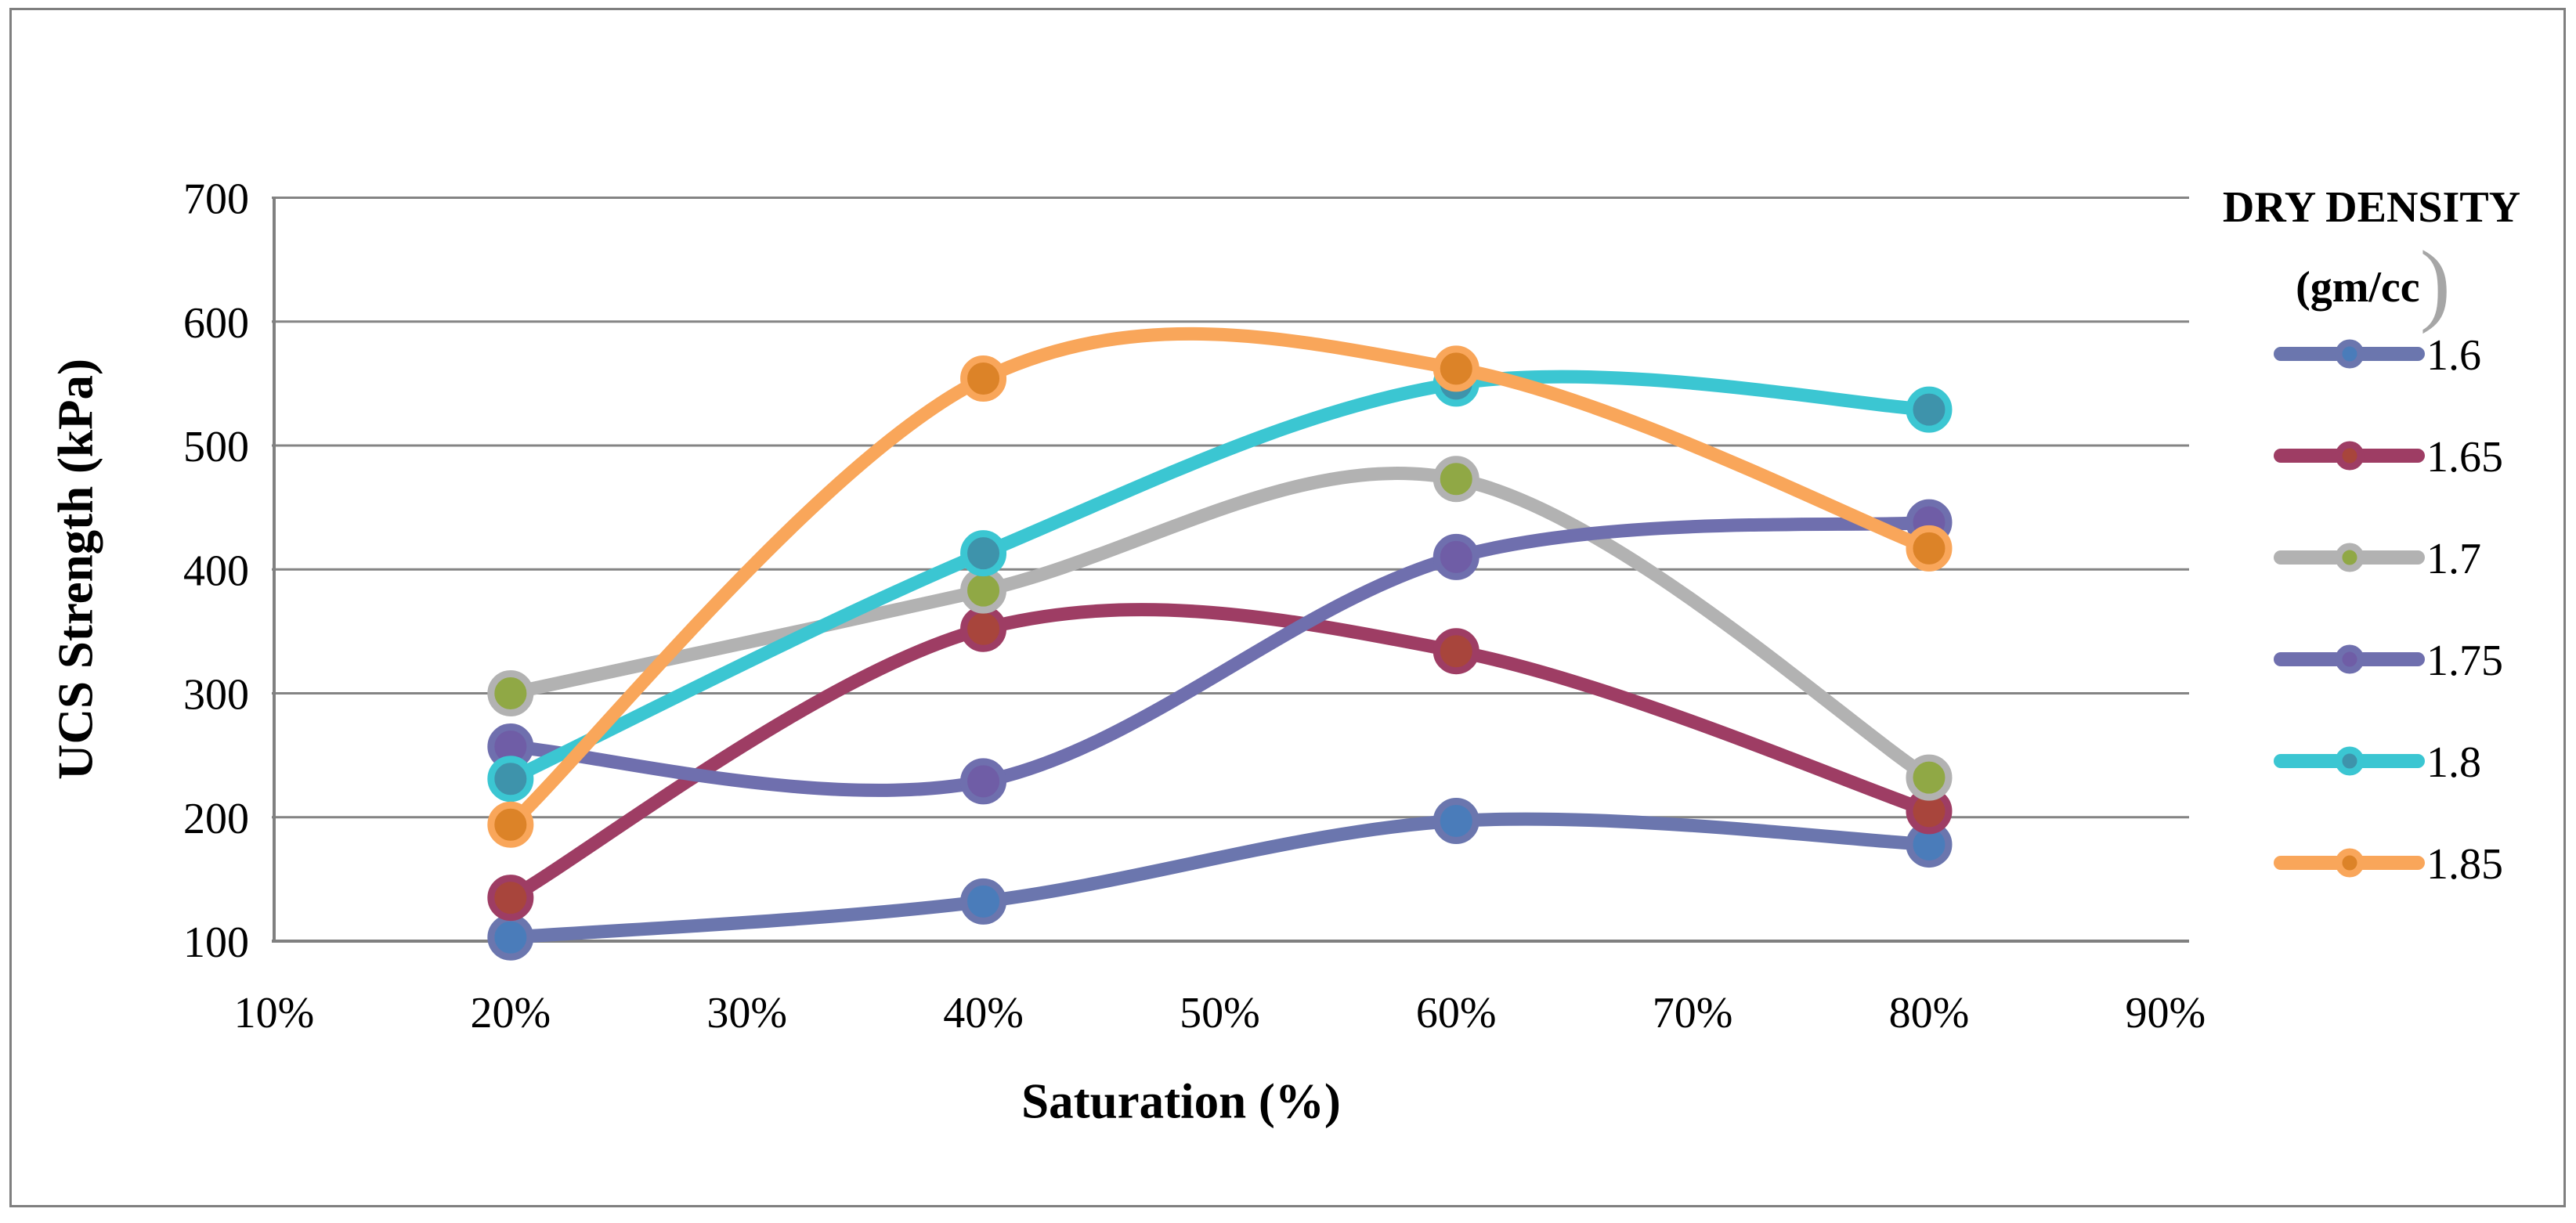 The height and width of the screenshot is (1223, 2576). I want to click on legend-swatch-marker-1.85, so click(2350, 863).